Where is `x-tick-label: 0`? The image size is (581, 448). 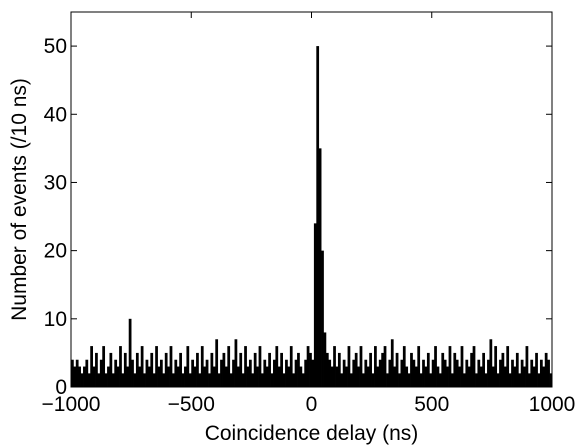 x-tick-label: 0 is located at coordinates (312, 404).